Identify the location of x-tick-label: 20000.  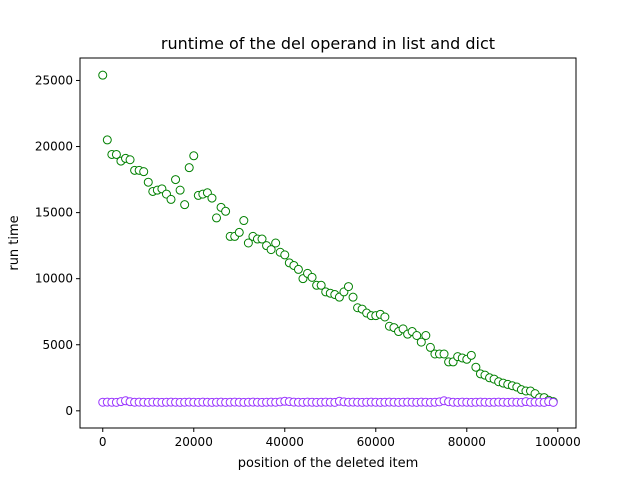
(194, 442).